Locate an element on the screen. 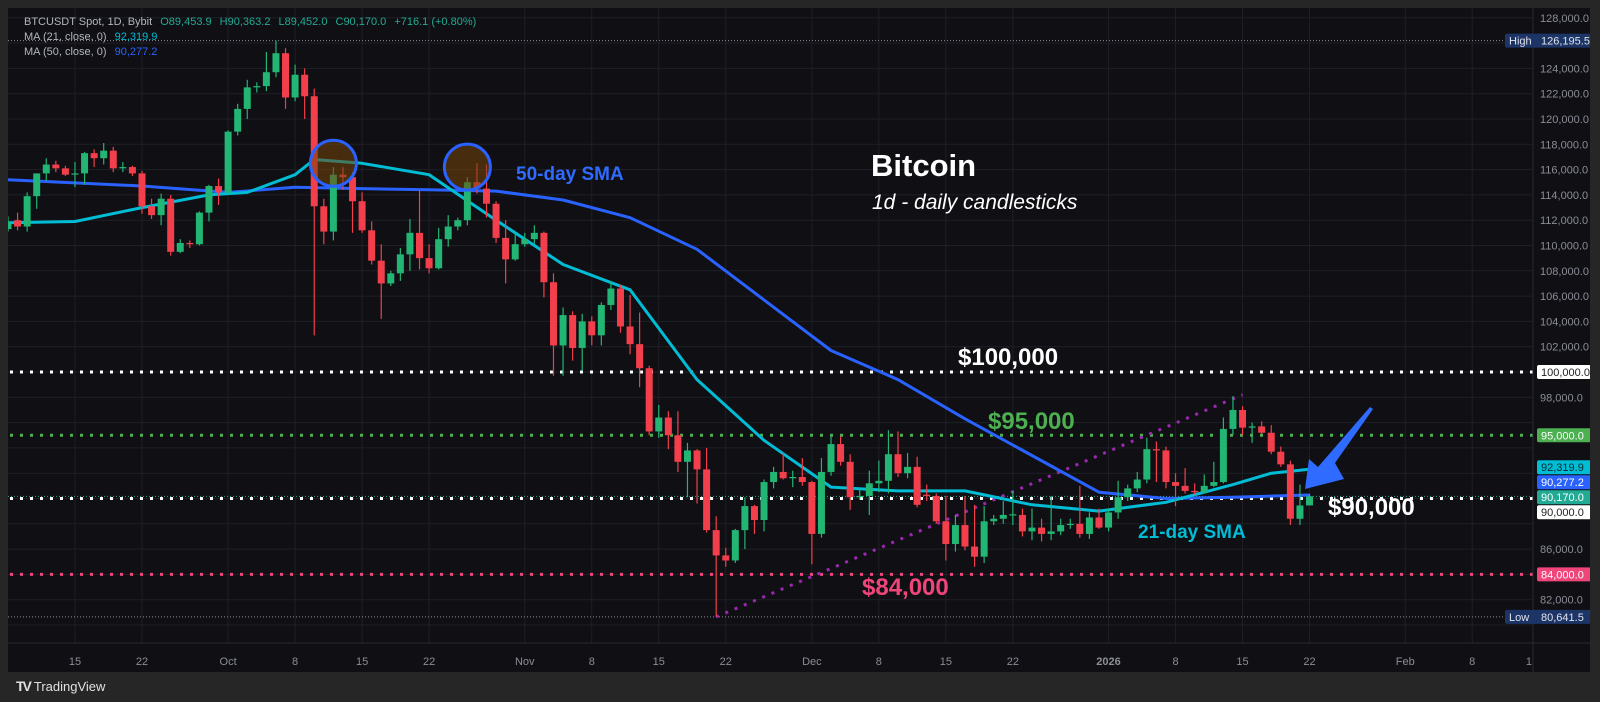  tradingview-brand: TV TradingView is located at coordinates (60, 686).